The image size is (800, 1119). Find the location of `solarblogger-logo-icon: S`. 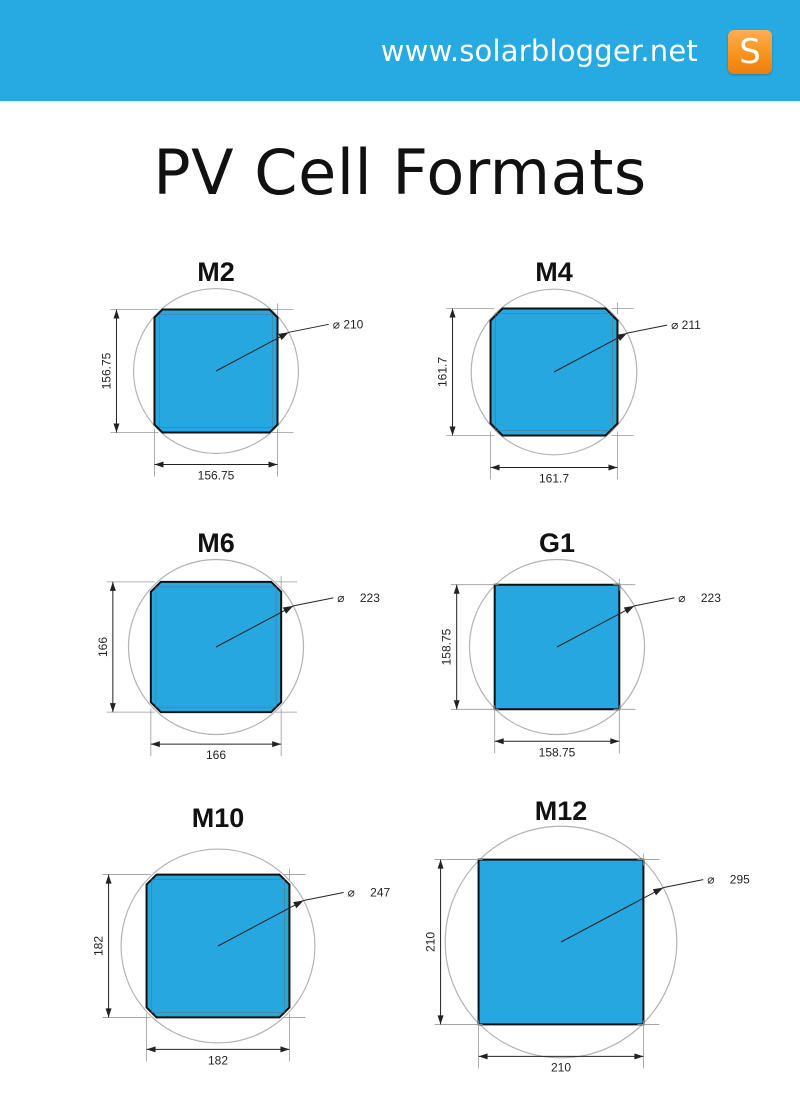

solarblogger-logo-icon: S is located at coordinates (750, 52).